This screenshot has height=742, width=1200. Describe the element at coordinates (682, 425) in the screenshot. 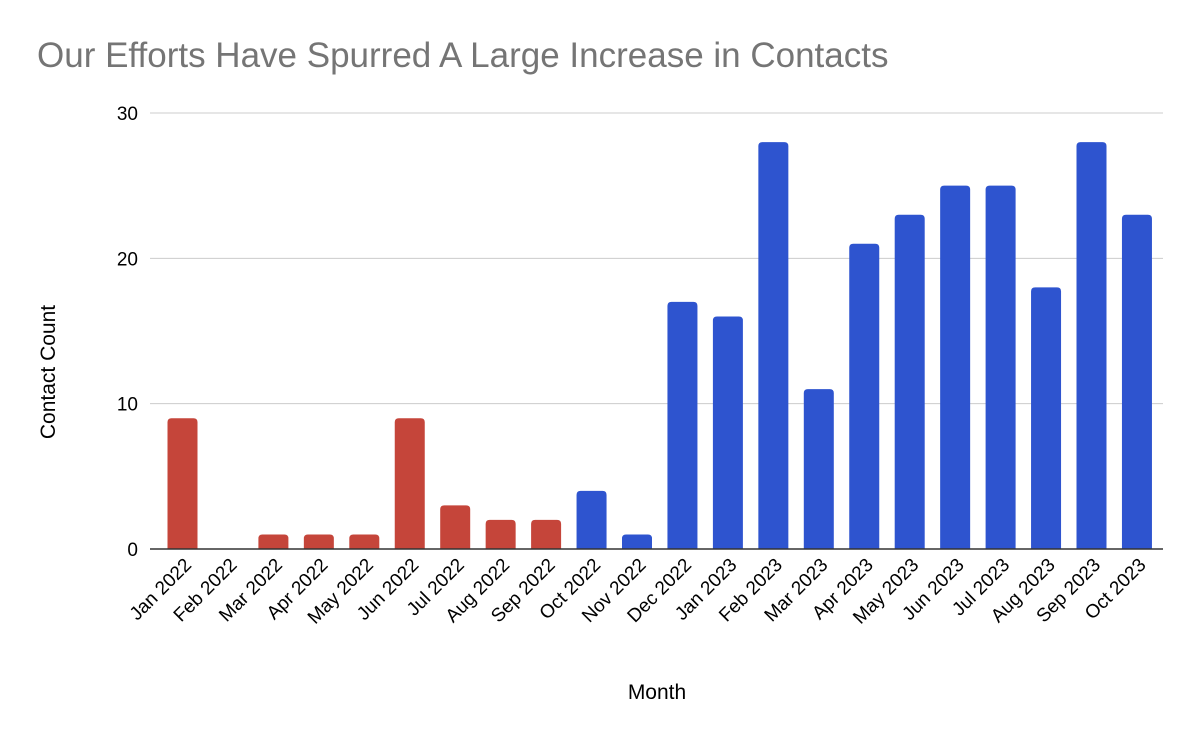

I see `bar-dec-2022` at that location.